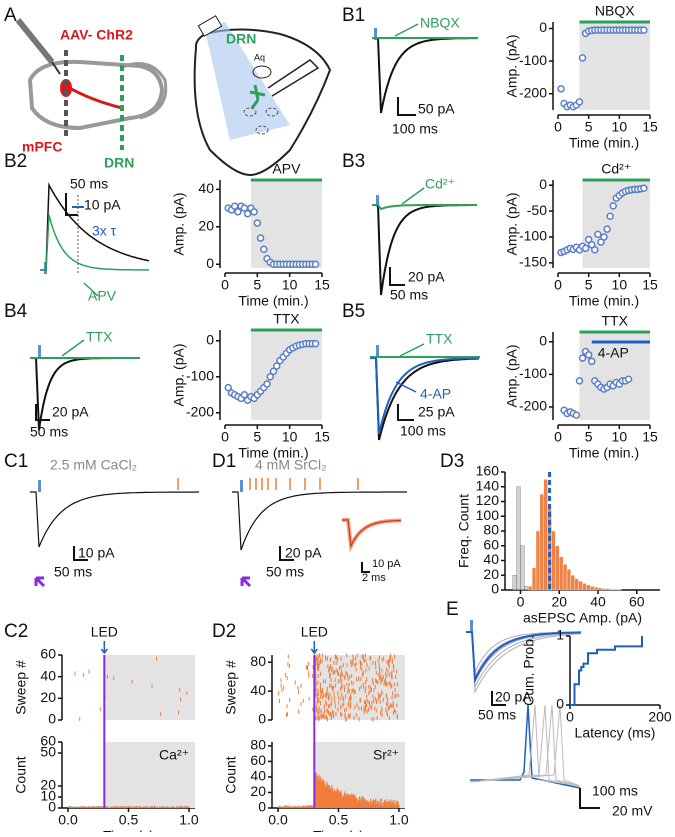 The image size is (675, 837). I want to click on scale-label: 50 ms, so click(409, 295).